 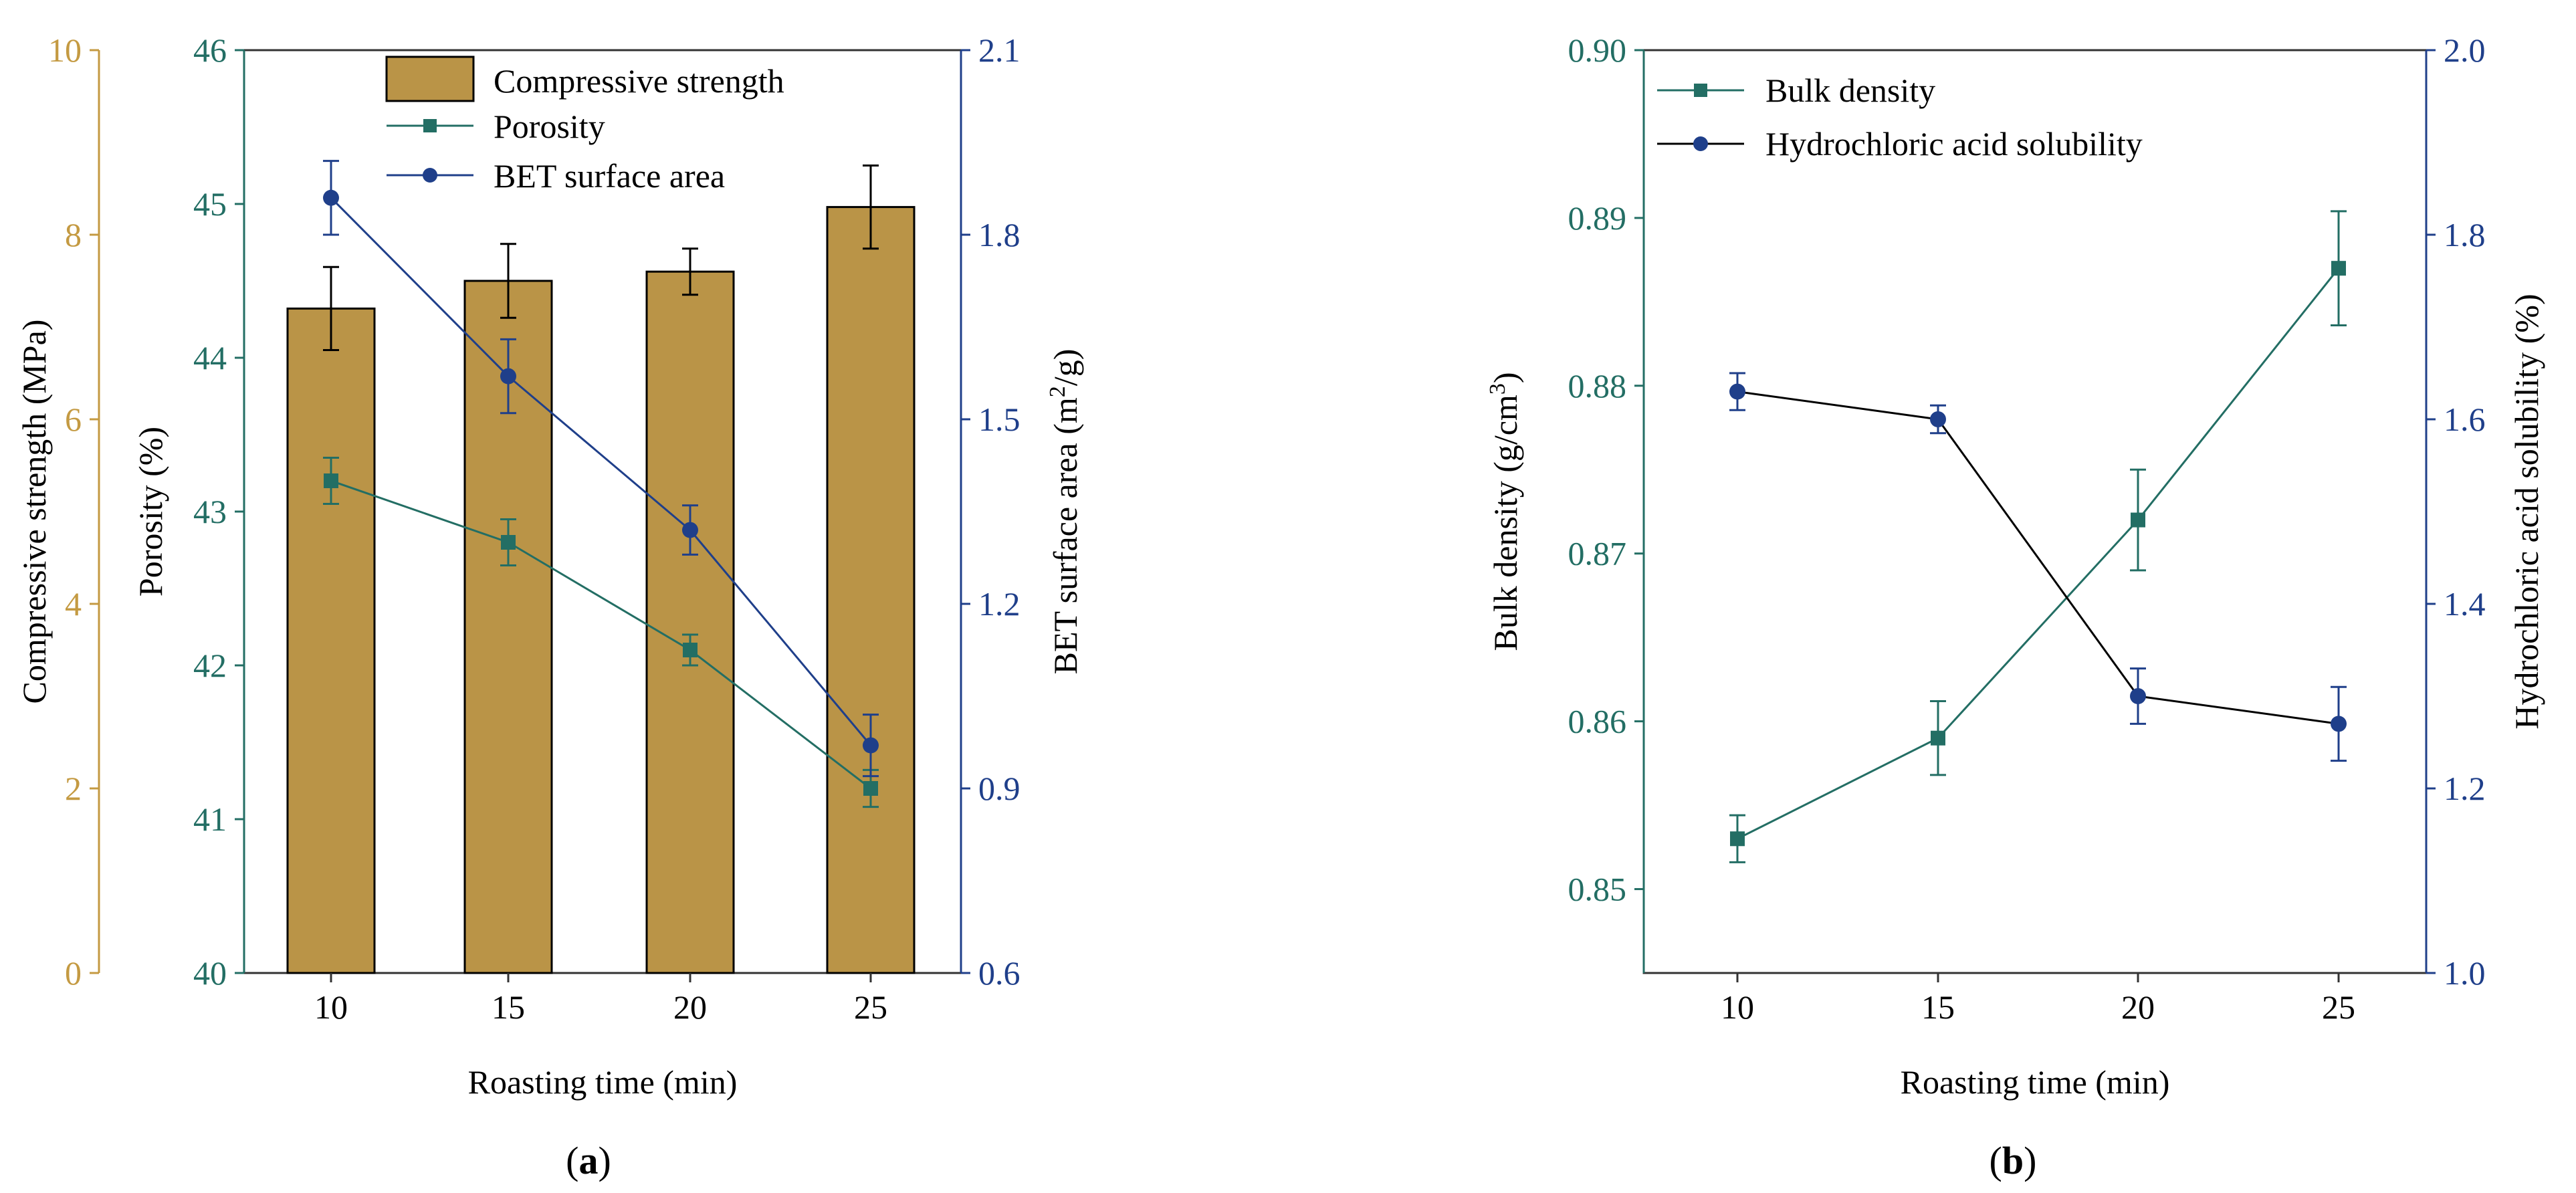 What do you see at coordinates (210, 665) in the screenshot?
I see `porosity-axis-tick-label: 42` at bounding box center [210, 665].